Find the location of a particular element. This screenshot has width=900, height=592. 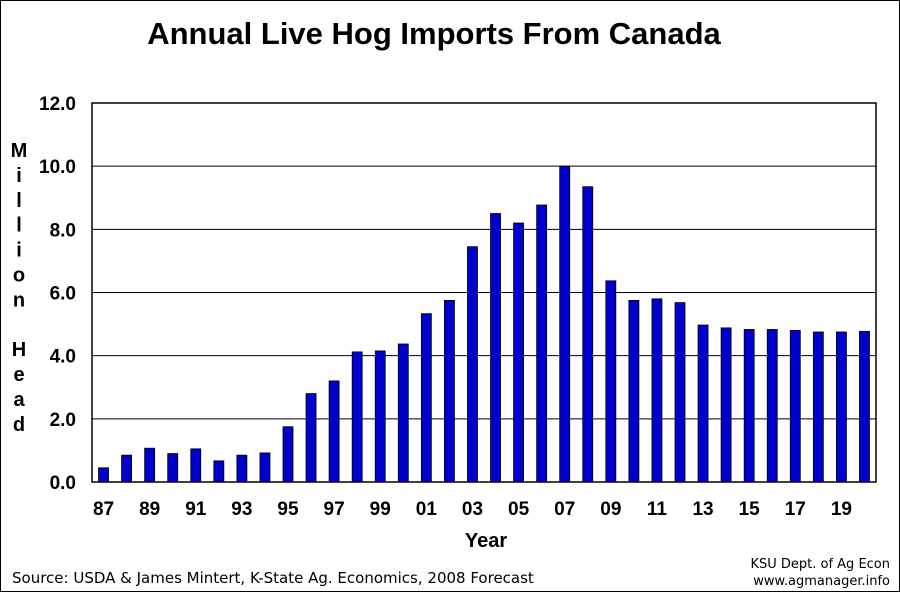

y-axis-title-letter: M is located at coordinates (19, 151).